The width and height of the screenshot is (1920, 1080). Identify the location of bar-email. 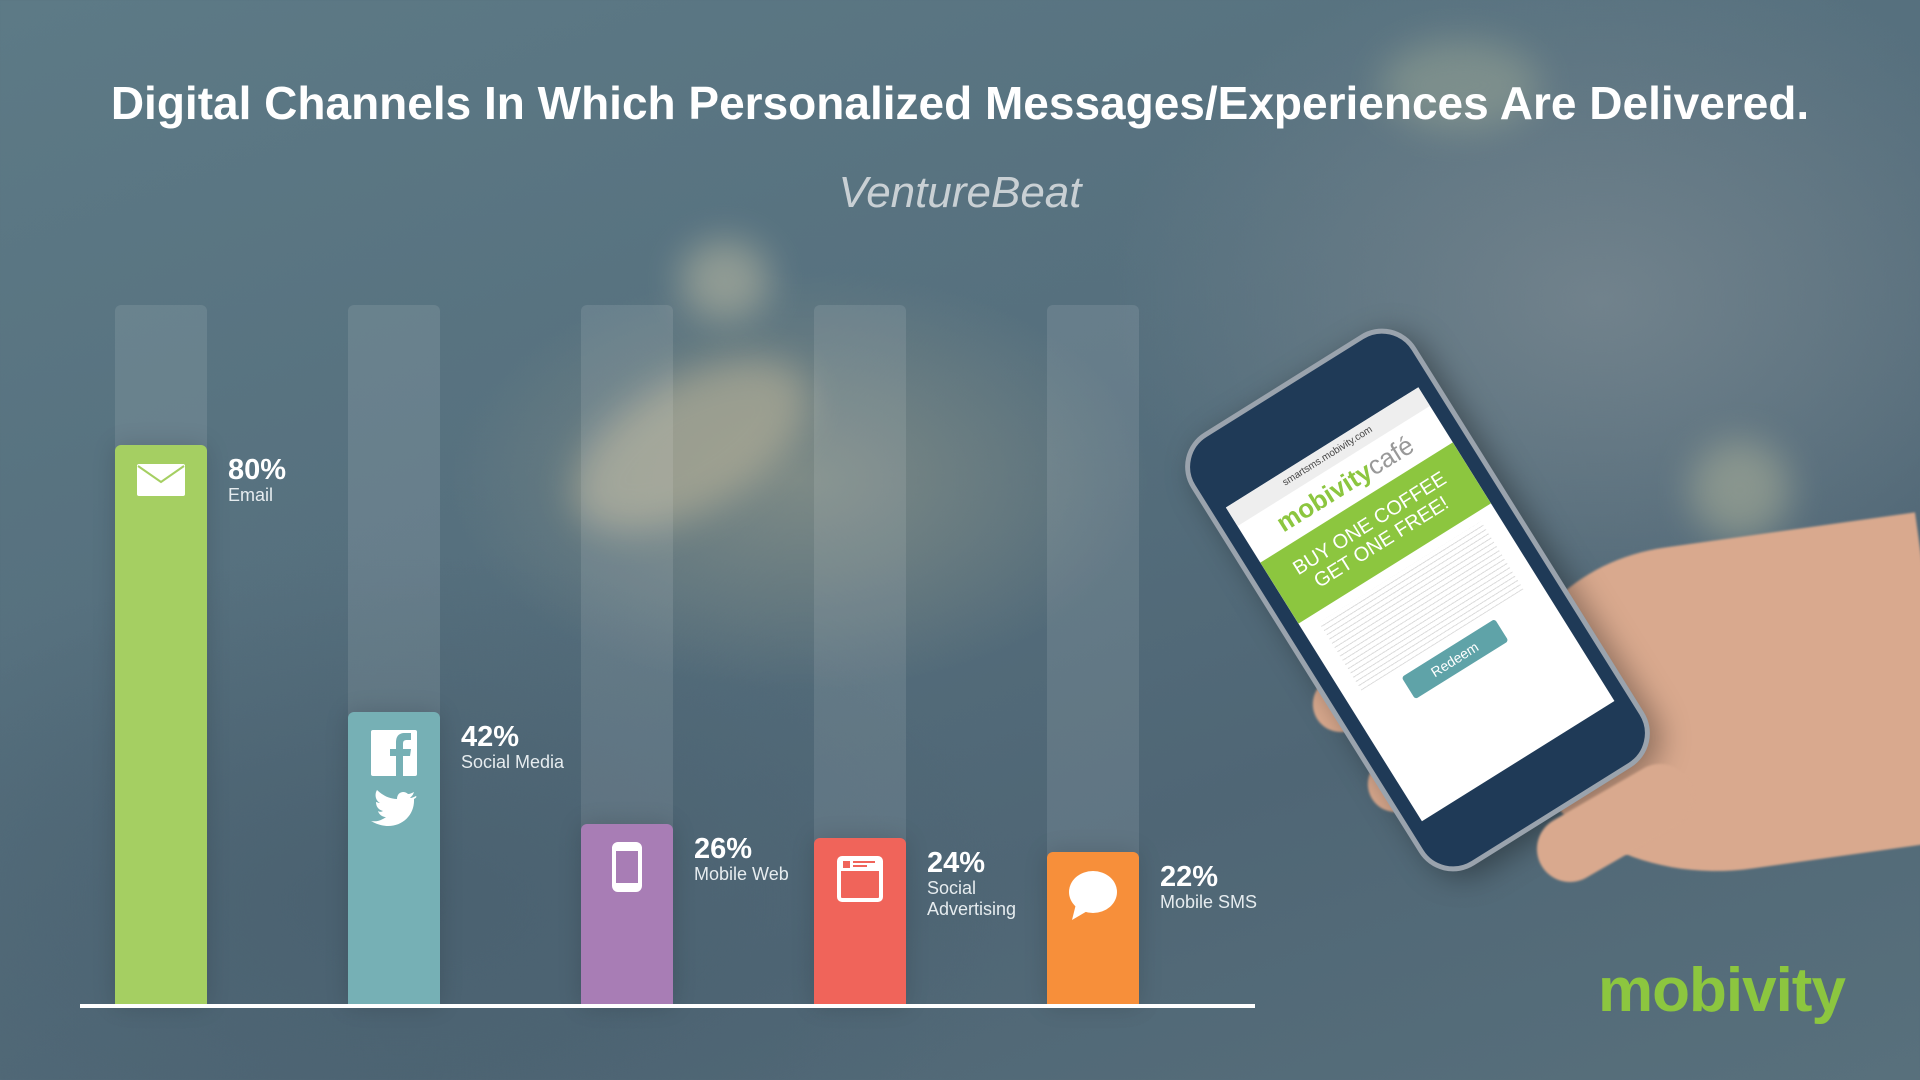
(161, 725).